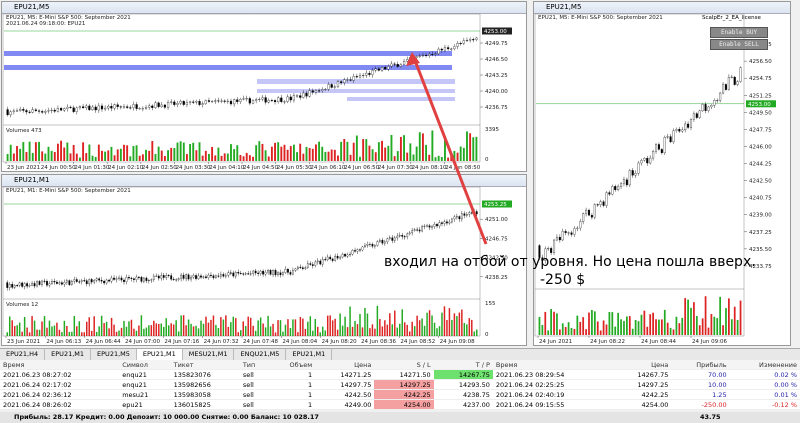 The width and height of the screenshot is (800, 423). Describe the element at coordinates (209, 354) in the screenshot. I see `tab: MESU21,M1` at that location.